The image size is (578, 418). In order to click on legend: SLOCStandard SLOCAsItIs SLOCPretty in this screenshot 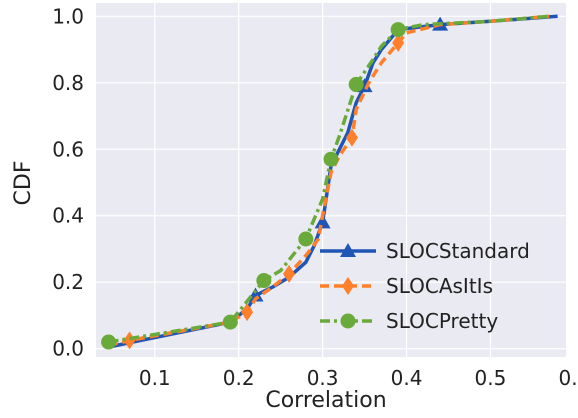, I will do `click(425, 286)`.